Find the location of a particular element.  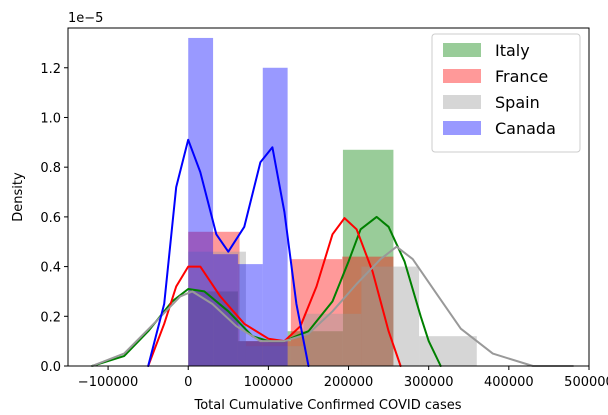

y-tick-label: 0.0 is located at coordinates (50, 367).